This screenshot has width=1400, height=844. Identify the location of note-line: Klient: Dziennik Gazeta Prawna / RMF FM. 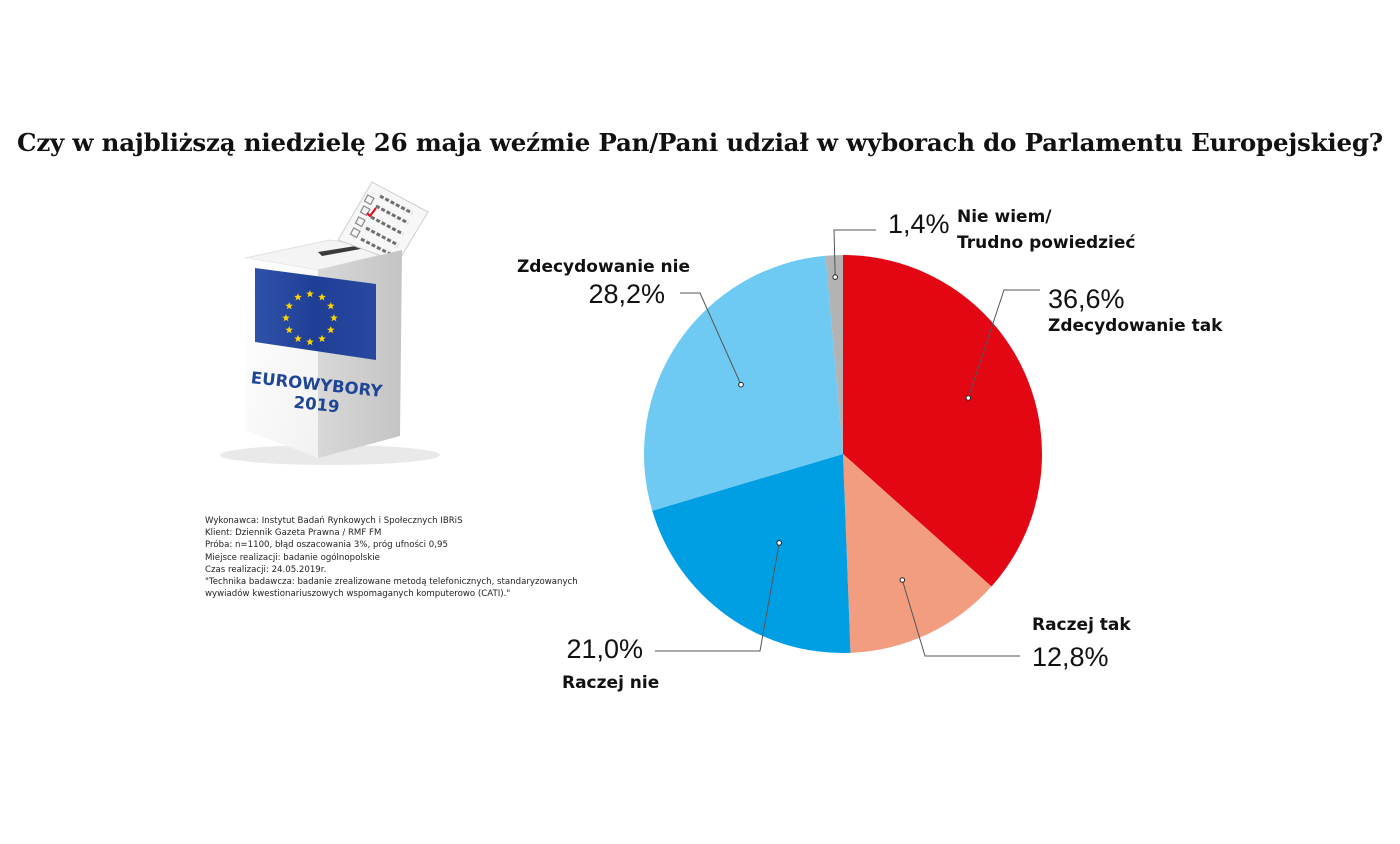
(293, 533).